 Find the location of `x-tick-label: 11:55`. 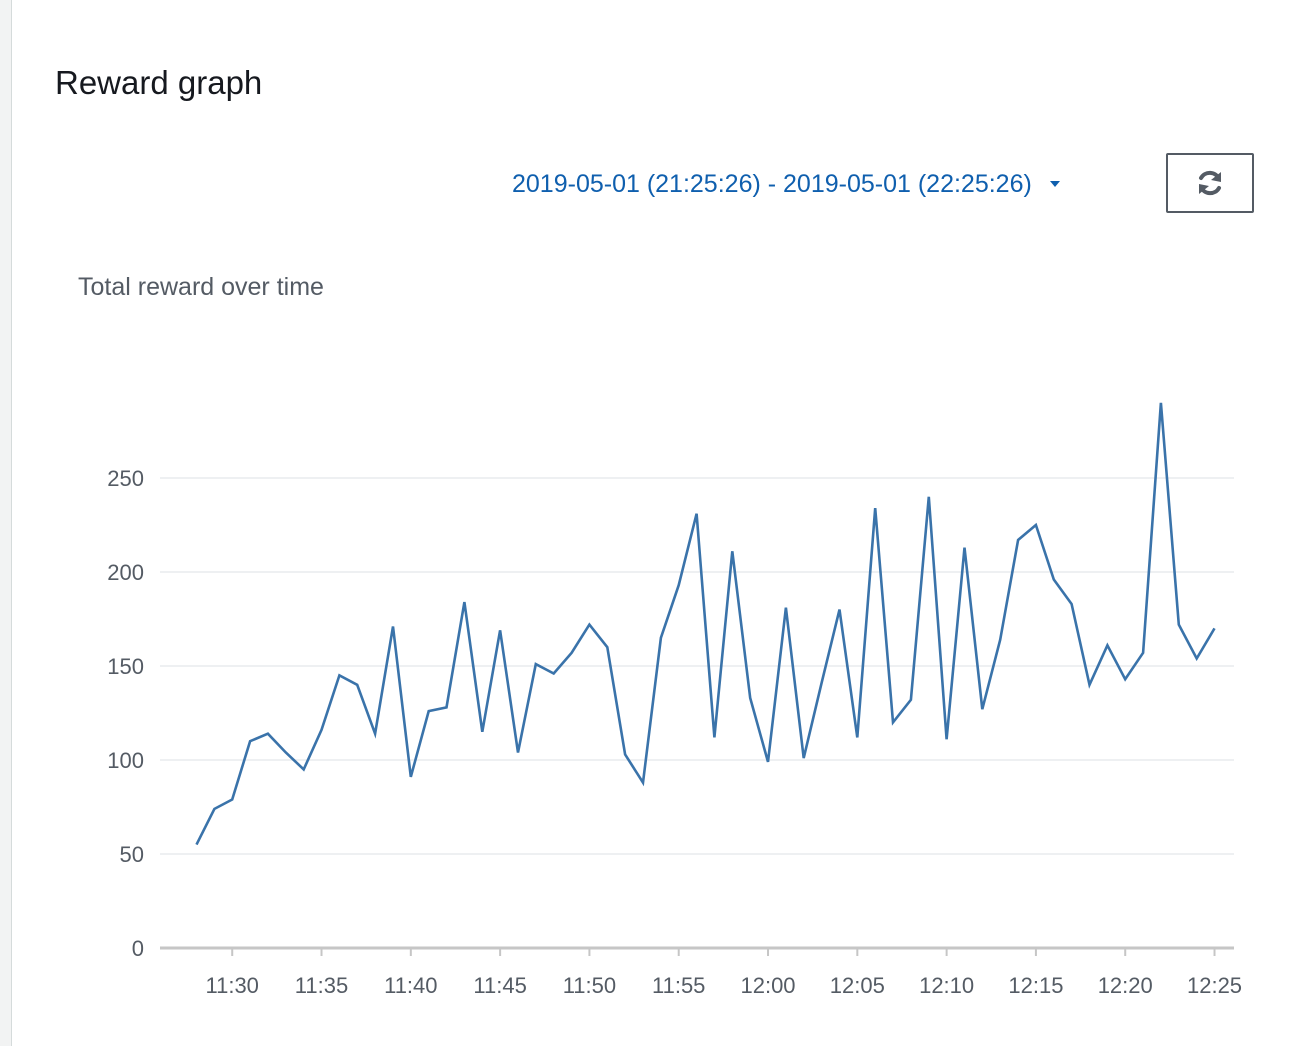

x-tick-label: 11:55 is located at coordinates (678, 985).